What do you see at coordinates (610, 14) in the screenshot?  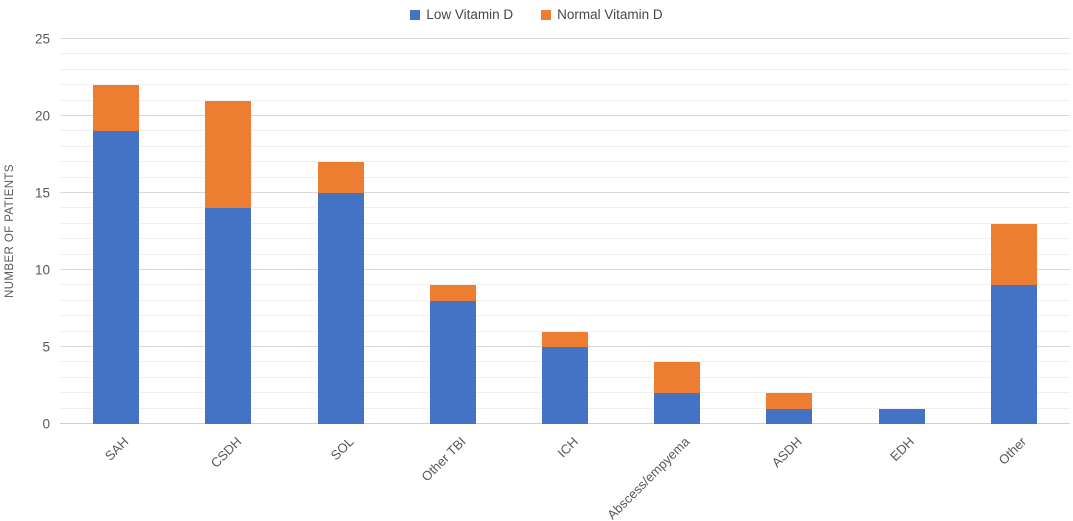 I see `legend-label: Normal Vitamin D` at bounding box center [610, 14].